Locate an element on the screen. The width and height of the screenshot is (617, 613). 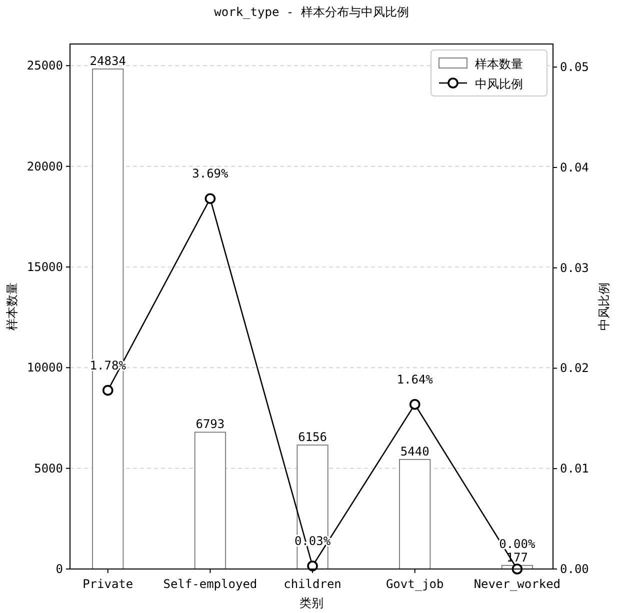
data-label: 1.64% is located at coordinates (415, 379).